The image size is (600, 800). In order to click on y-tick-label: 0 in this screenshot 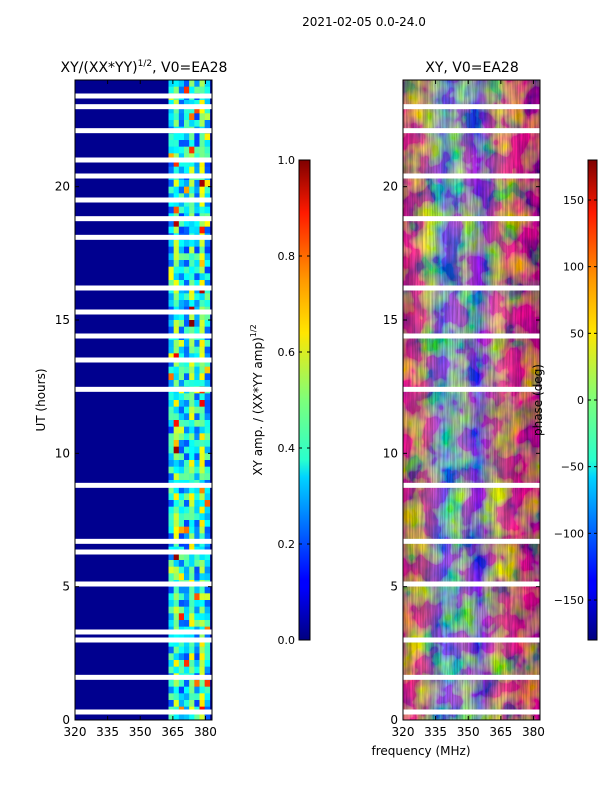, I will do `click(394, 720)`.